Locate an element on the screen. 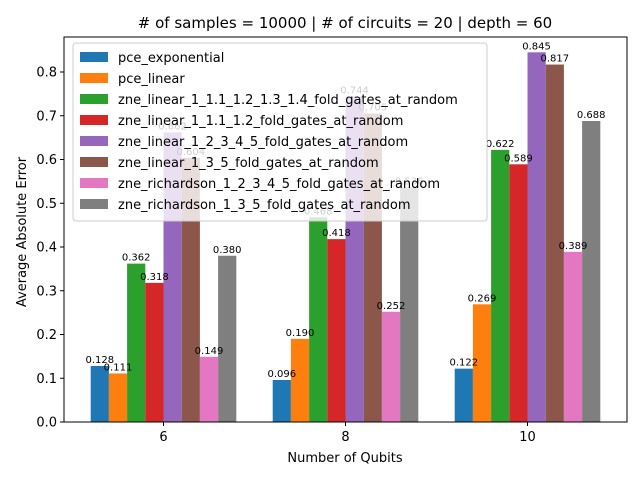 The width and height of the screenshot is (640, 480). x-axis-label: Number of Qubits is located at coordinates (344, 458).